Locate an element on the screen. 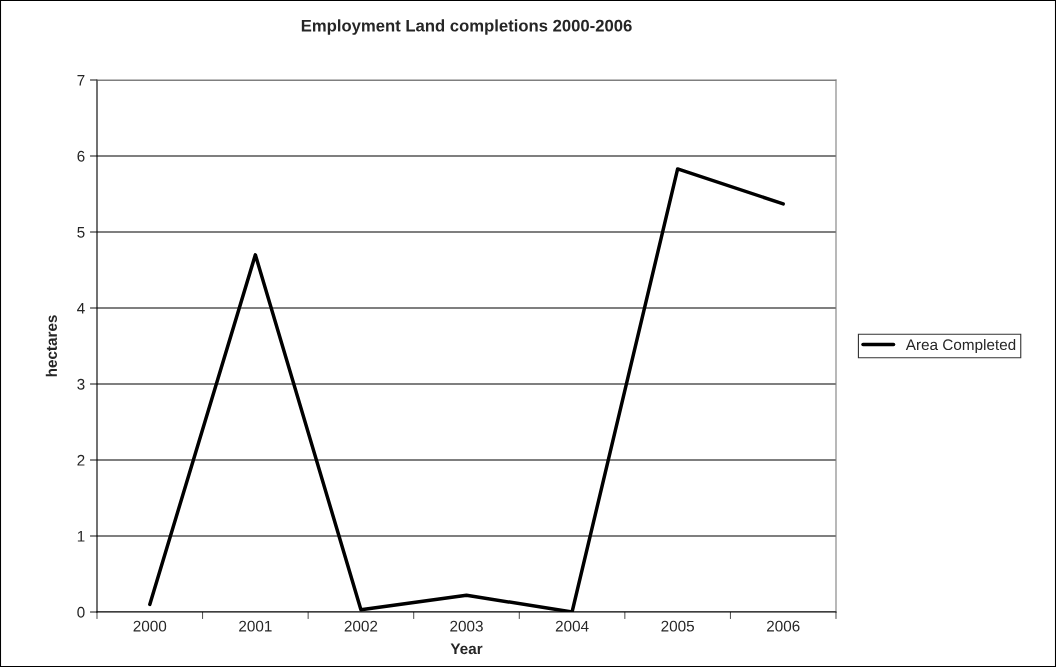 This screenshot has height=667, width=1056. x-tick-label: 2001 is located at coordinates (255, 626).